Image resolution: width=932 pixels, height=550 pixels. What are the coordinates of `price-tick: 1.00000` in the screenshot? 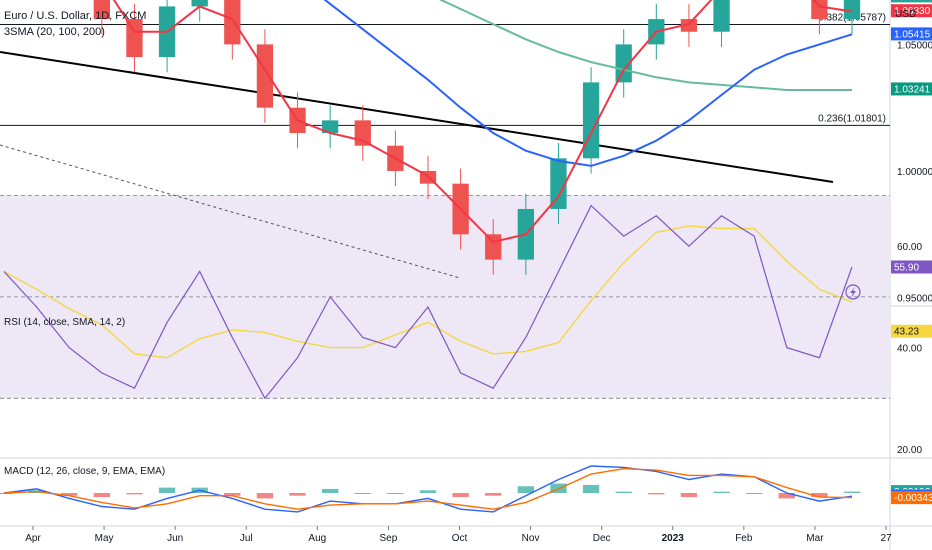 It's located at (914, 172).